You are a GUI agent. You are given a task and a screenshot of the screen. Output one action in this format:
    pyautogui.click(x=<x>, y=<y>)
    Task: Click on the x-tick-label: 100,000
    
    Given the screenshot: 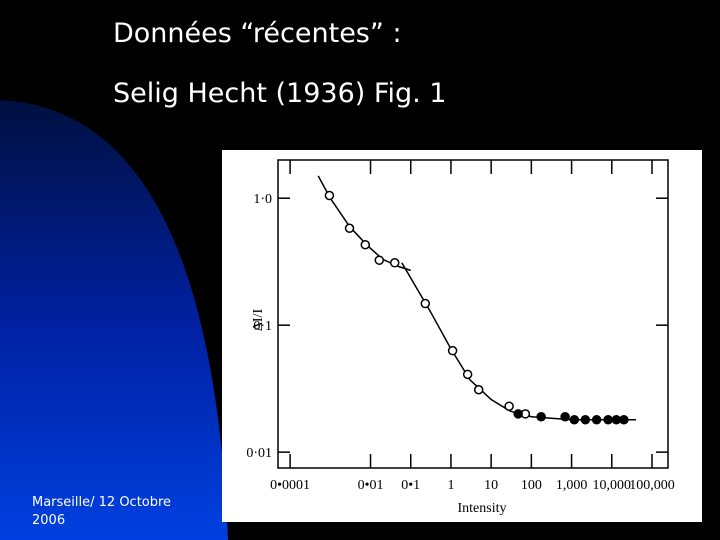 What is the action you would take?
    pyautogui.click(x=652, y=485)
    